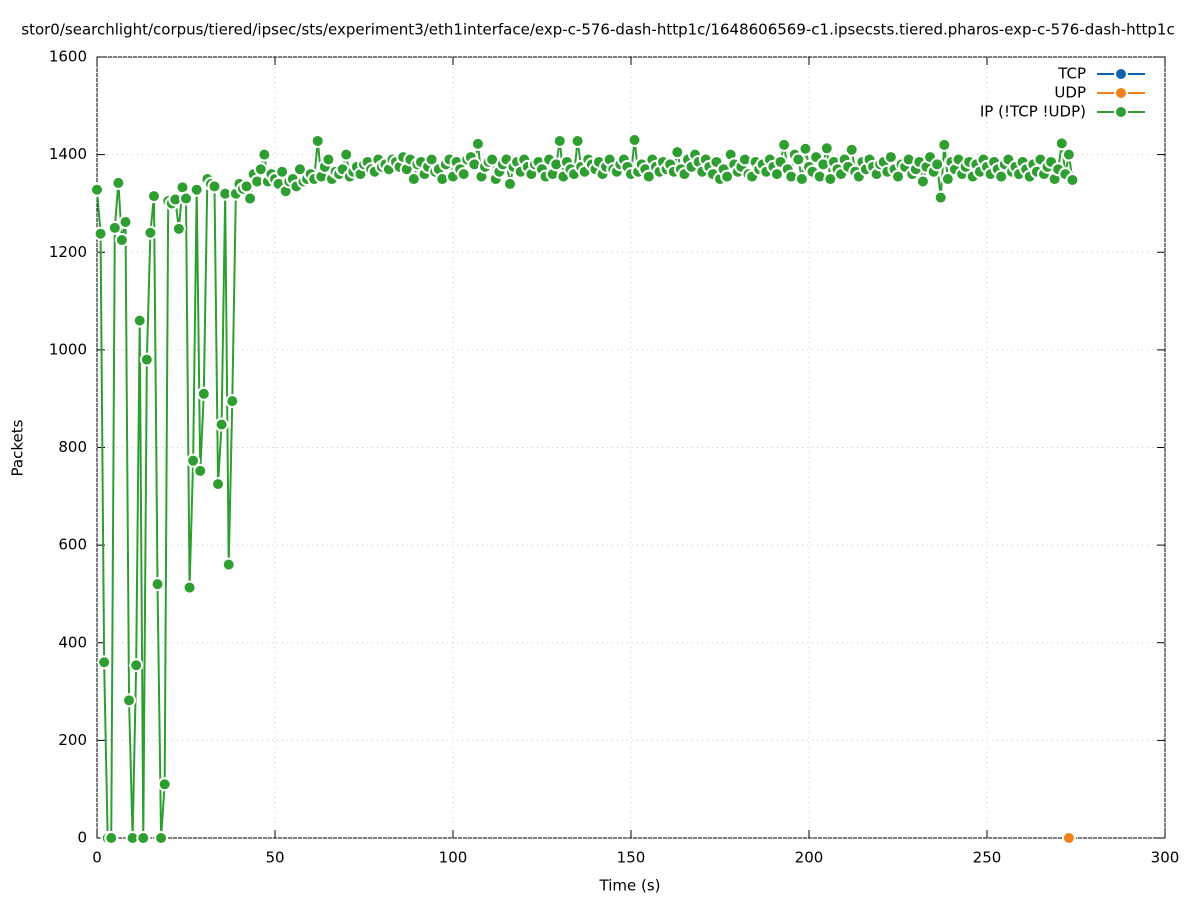 The height and width of the screenshot is (900, 1197). What do you see at coordinates (987, 858) in the screenshot?
I see `x-tick-label: 250` at bounding box center [987, 858].